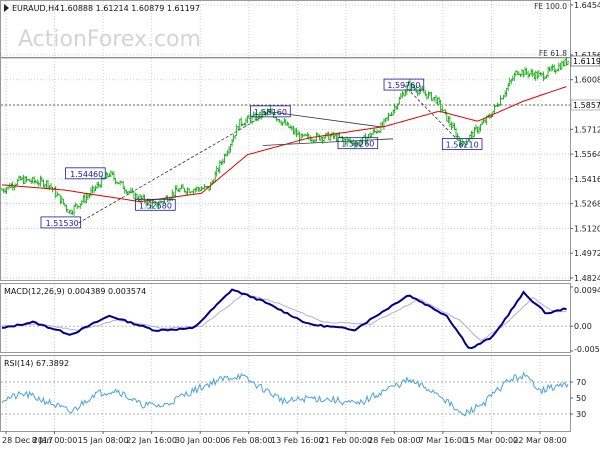 The width and height of the screenshot is (600, 450). I want to click on current-price-tag: 1.61197, so click(585, 61).